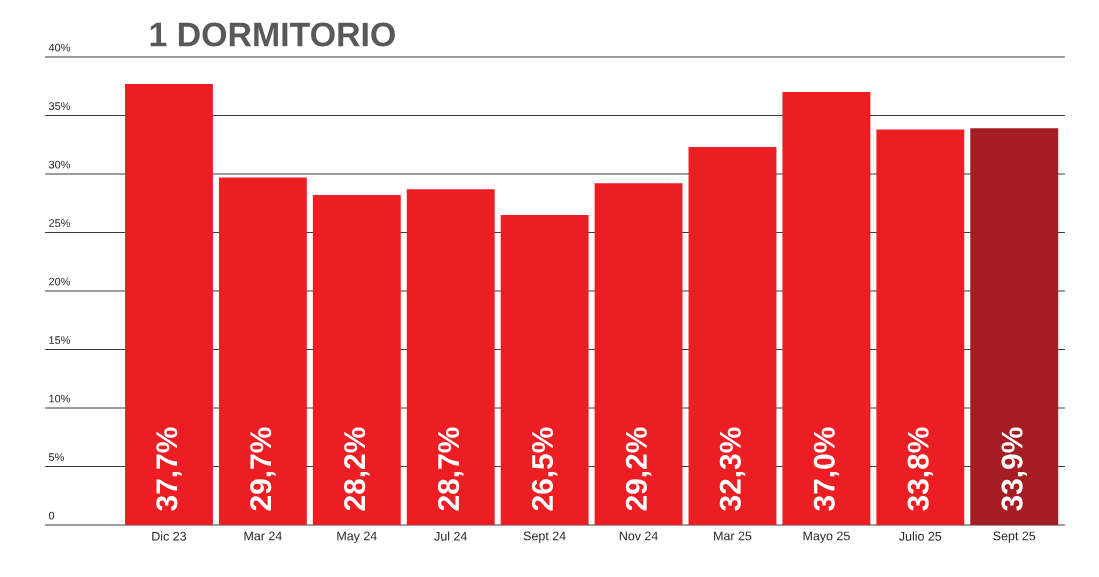  I want to click on data-label: 33,9%, so click(1014, 469).